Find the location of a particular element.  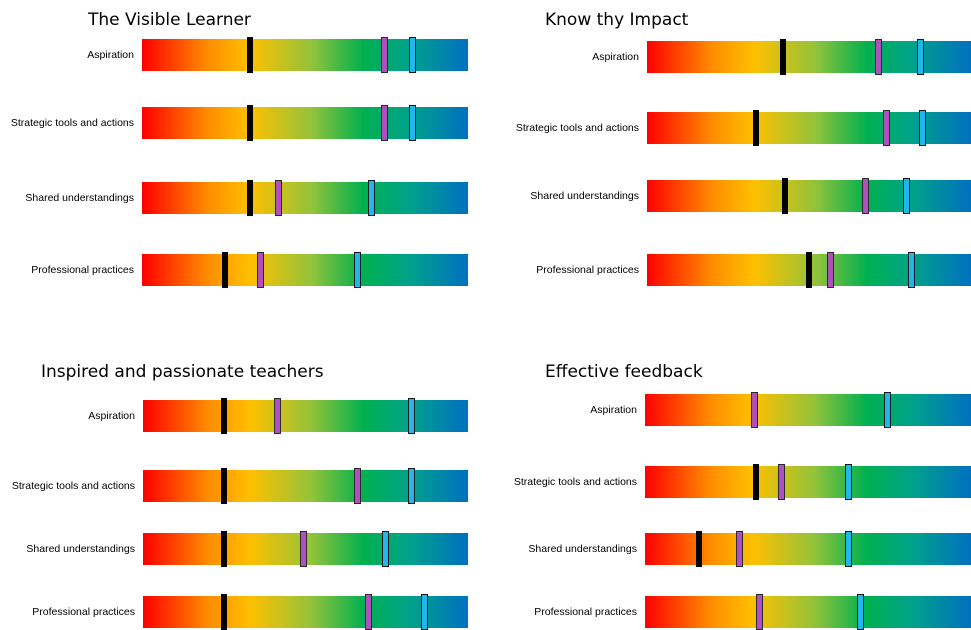

panel-title: Inspired and passionate teachers is located at coordinates (182, 372).